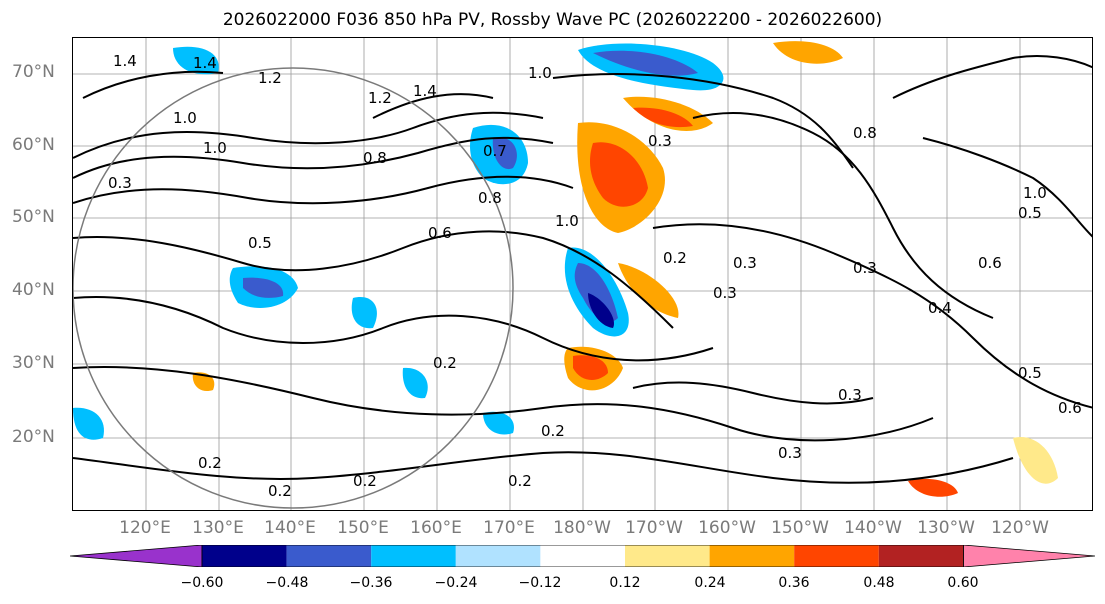  What do you see at coordinates (873, 528) in the screenshot?
I see `lon-label: 140°W` at bounding box center [873, 528].